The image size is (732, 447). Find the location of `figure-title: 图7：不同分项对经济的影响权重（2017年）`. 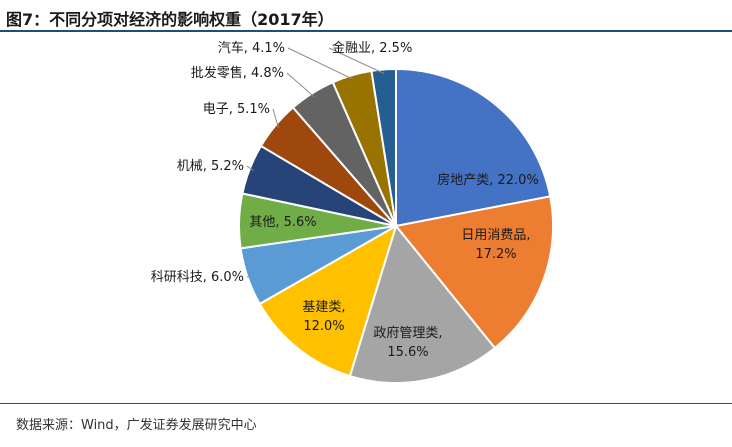

figure-title: 图7：不同分项对经济的影响权重（2017年） is located at coordinates (170, 19).